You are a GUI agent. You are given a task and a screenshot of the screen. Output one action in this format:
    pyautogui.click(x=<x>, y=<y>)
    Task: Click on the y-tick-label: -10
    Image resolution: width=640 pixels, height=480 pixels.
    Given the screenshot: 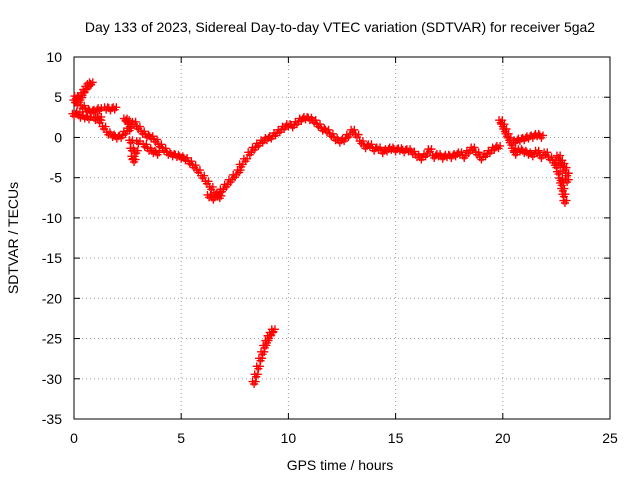 What is the action you would take?
    pyautogui.click(x=52, y=218)
    